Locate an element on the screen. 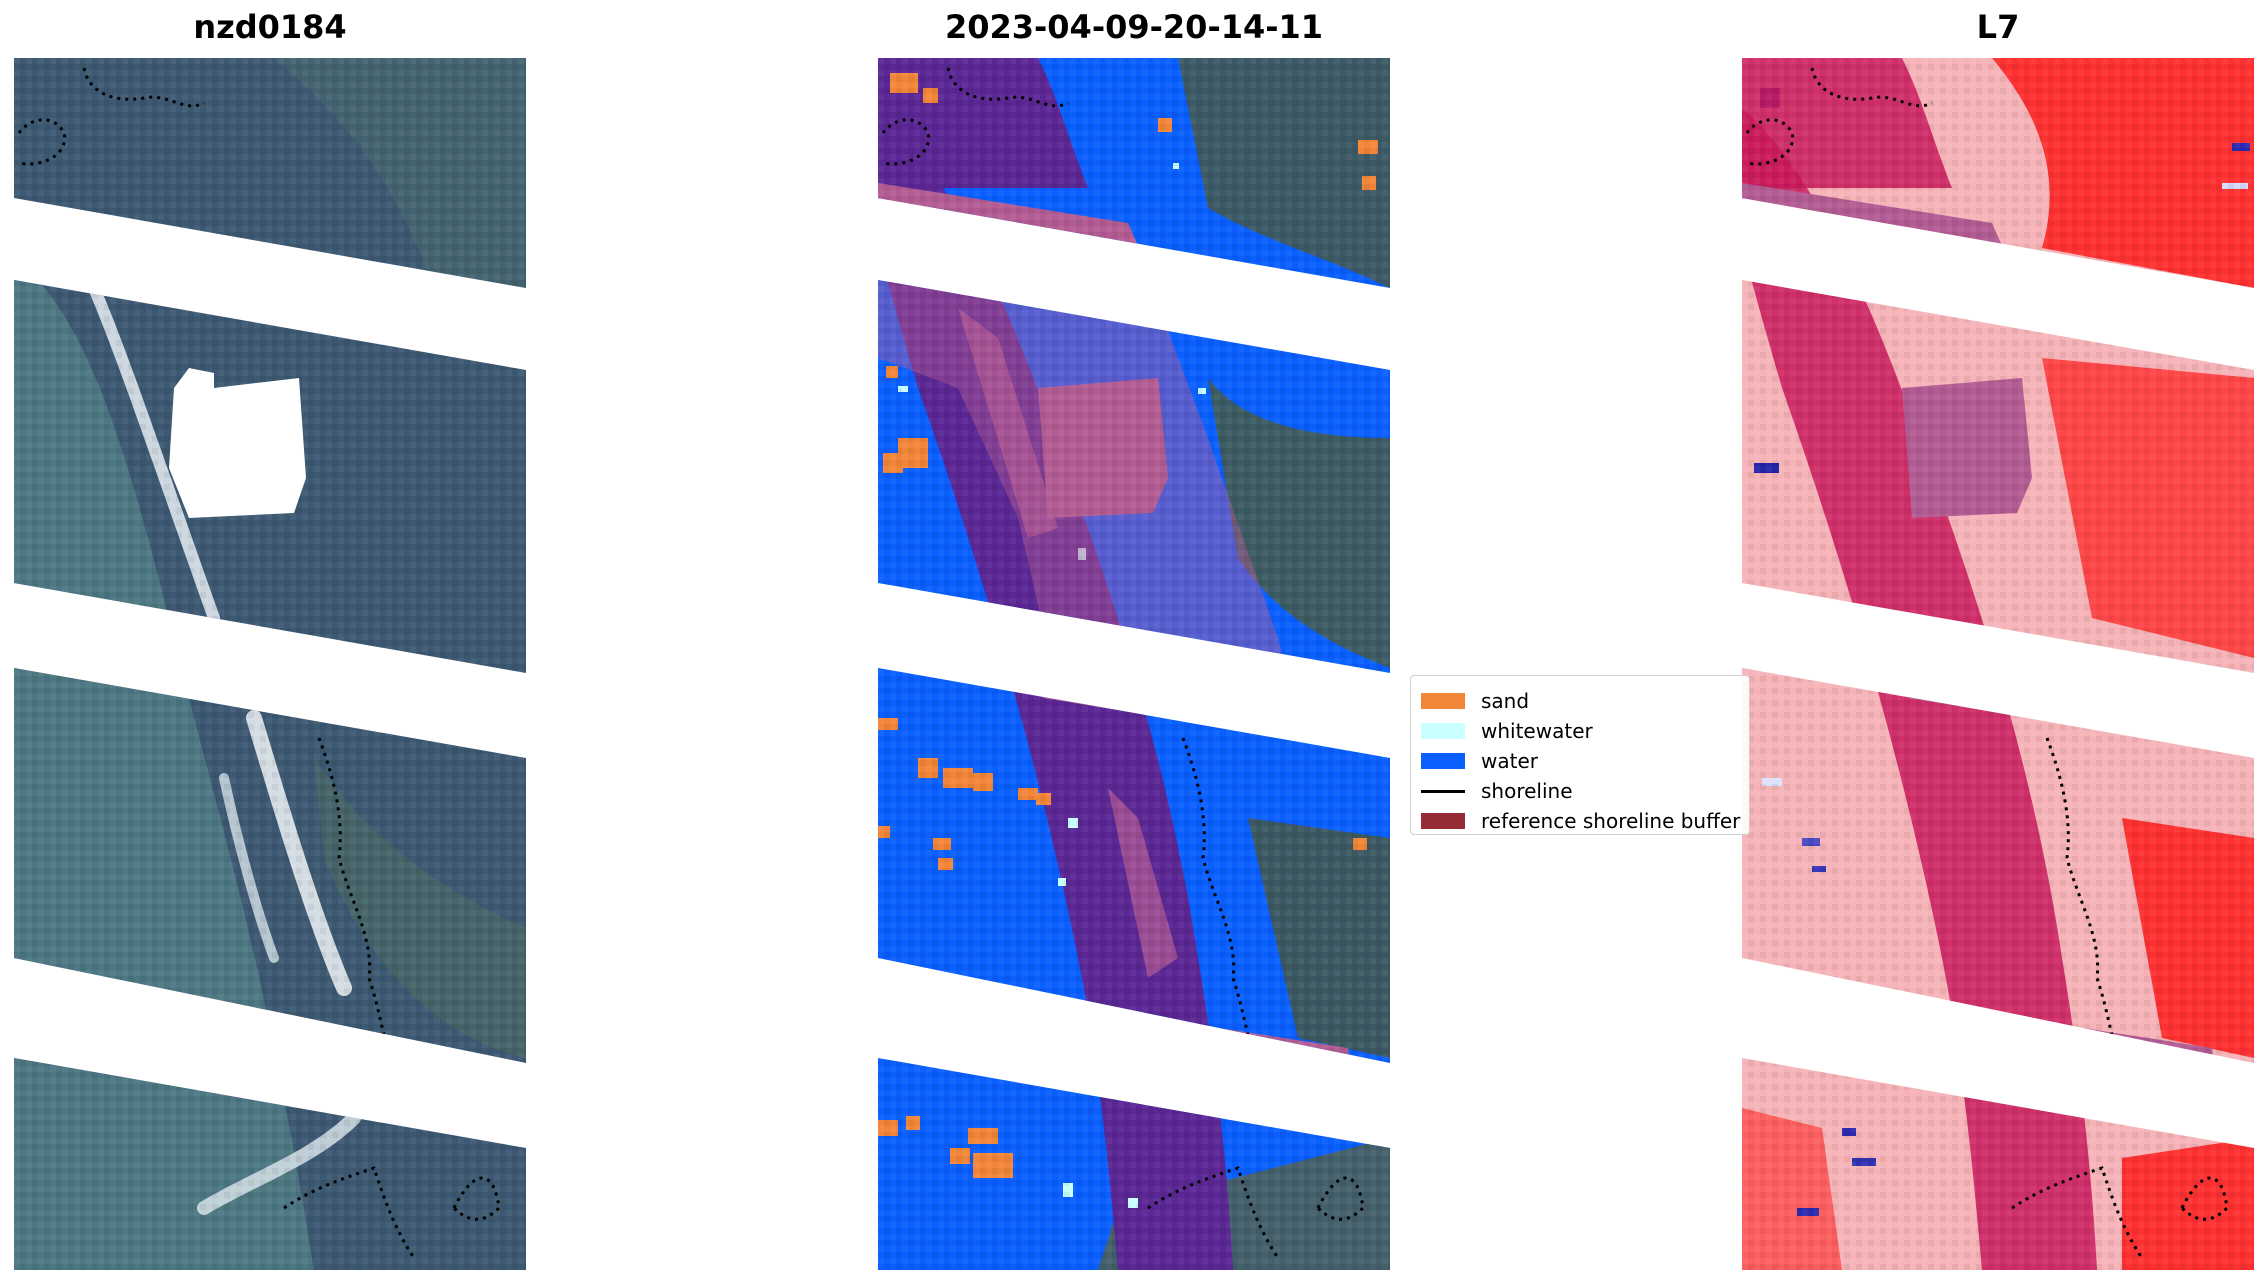 Image resolution: width=2265 pixels, height=1283 pixels. legend-swatch-water is located at coordinates (1443, 761).